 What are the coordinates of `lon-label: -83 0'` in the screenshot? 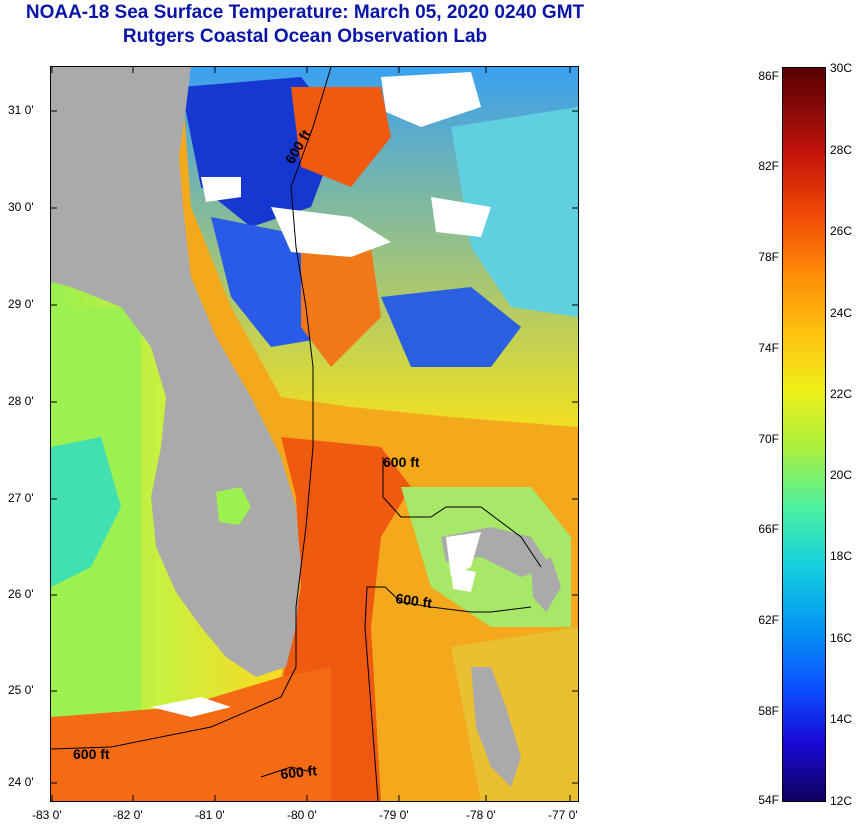 It's located at (47, 815).